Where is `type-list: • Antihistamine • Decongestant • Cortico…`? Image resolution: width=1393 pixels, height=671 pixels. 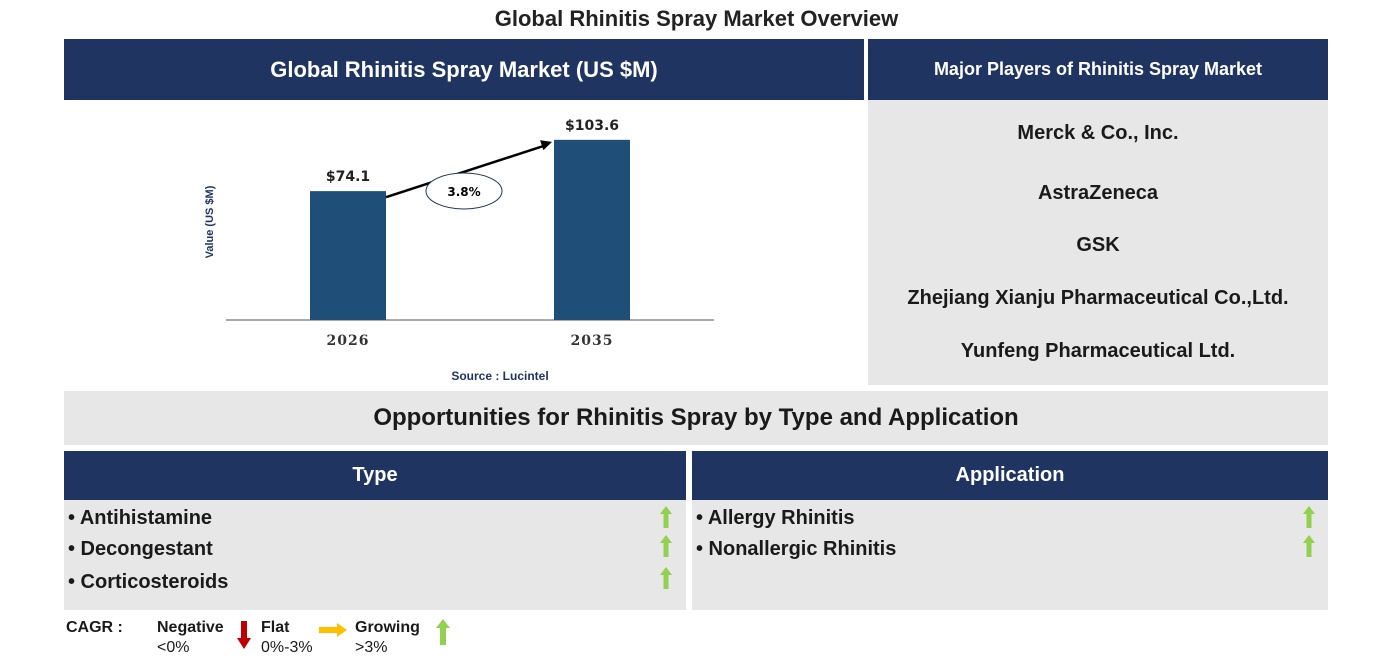
type-list: • Antihistamine • Decongestant • Cortico… is located at coordinates (375, 555).